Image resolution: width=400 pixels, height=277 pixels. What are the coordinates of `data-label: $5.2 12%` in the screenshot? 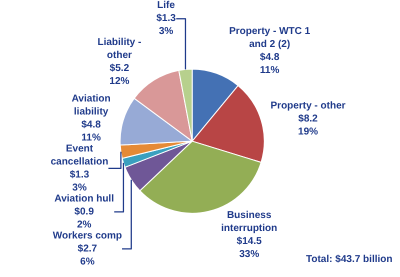 It's located at (119, 75).